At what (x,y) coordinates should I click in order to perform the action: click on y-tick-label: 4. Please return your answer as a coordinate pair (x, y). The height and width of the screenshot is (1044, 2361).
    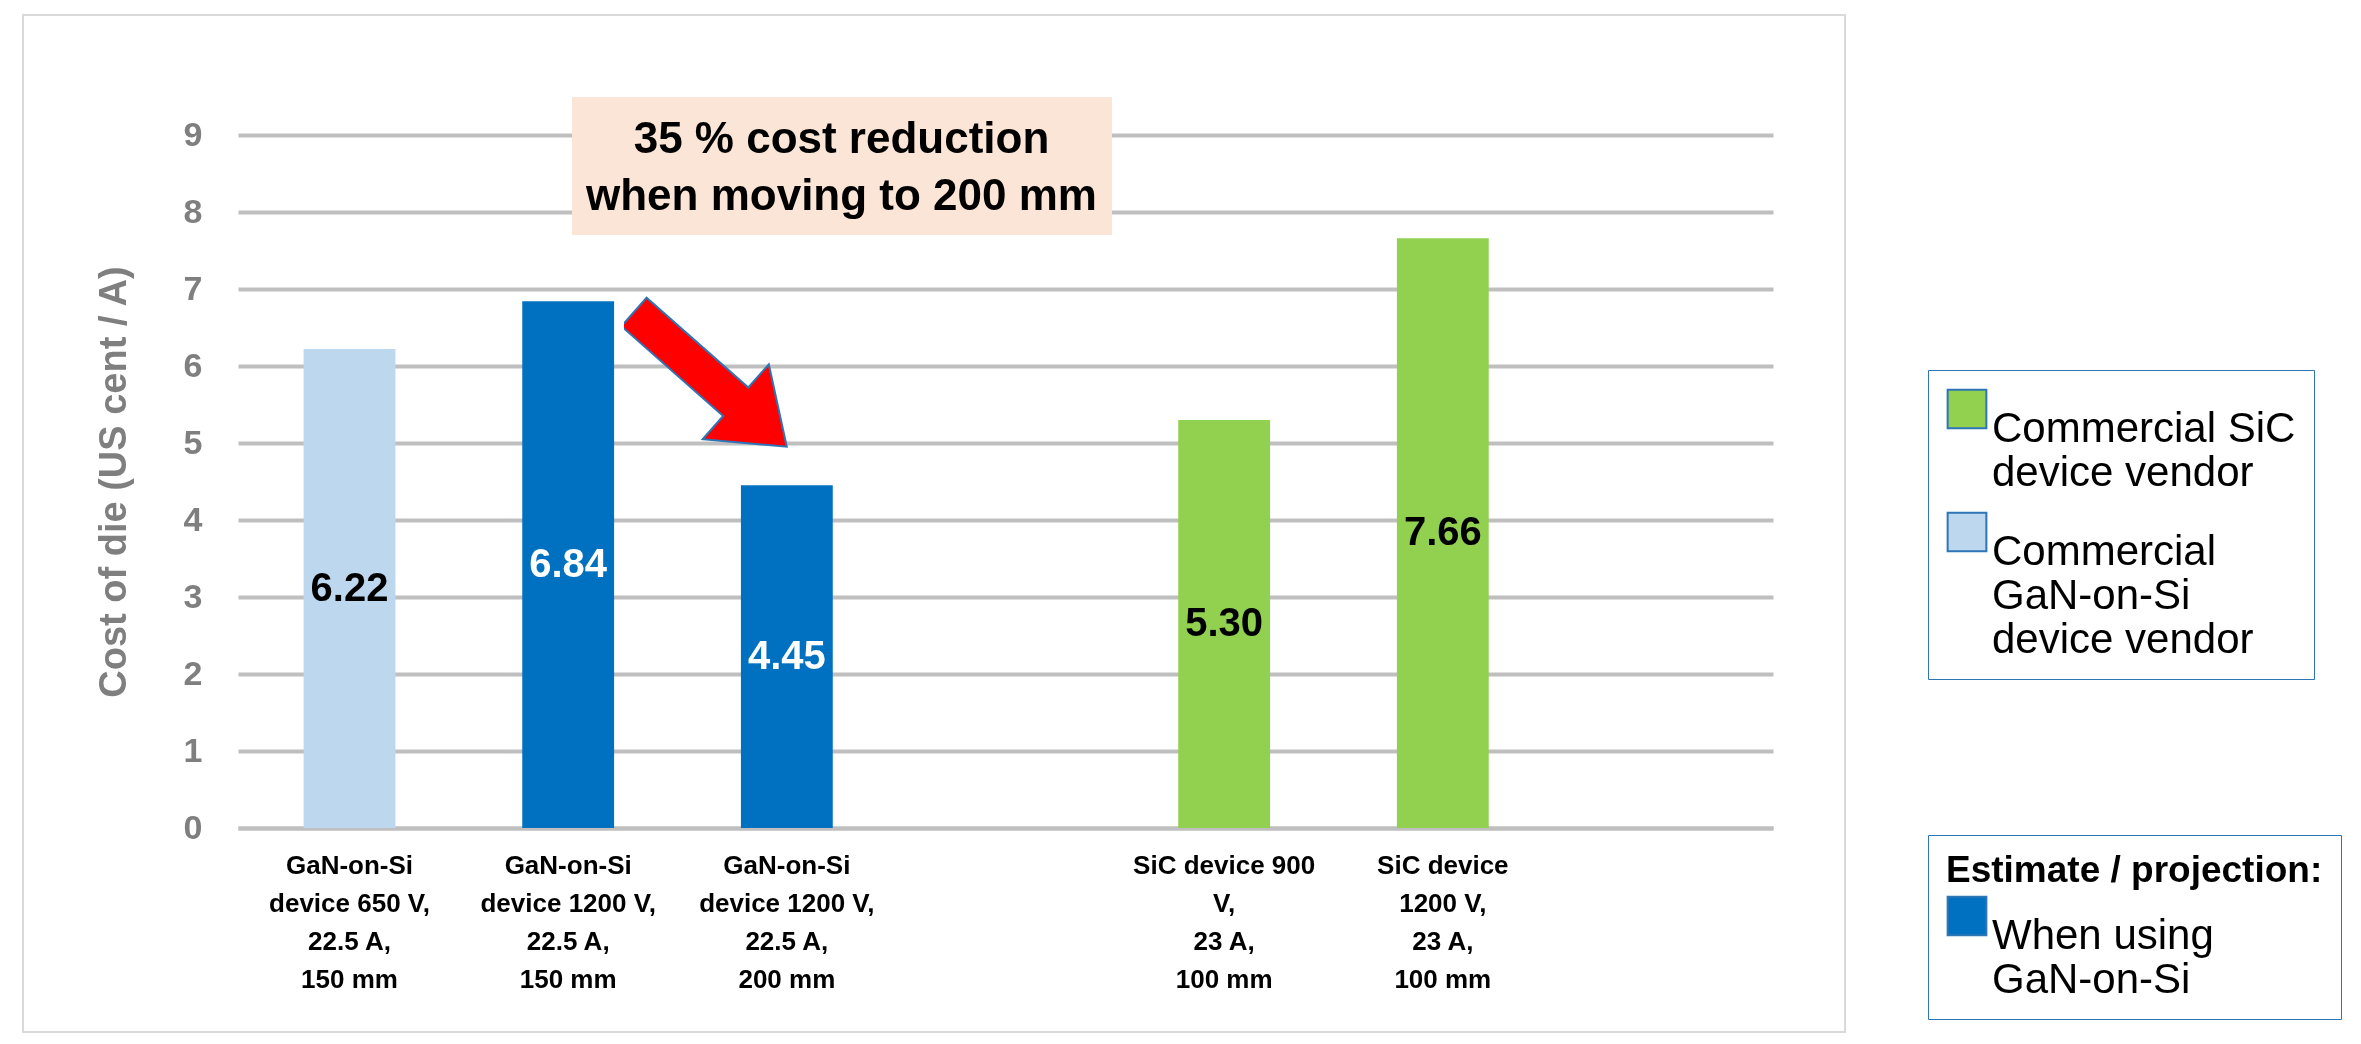
    Looking at the image, I should click on (193, 518).